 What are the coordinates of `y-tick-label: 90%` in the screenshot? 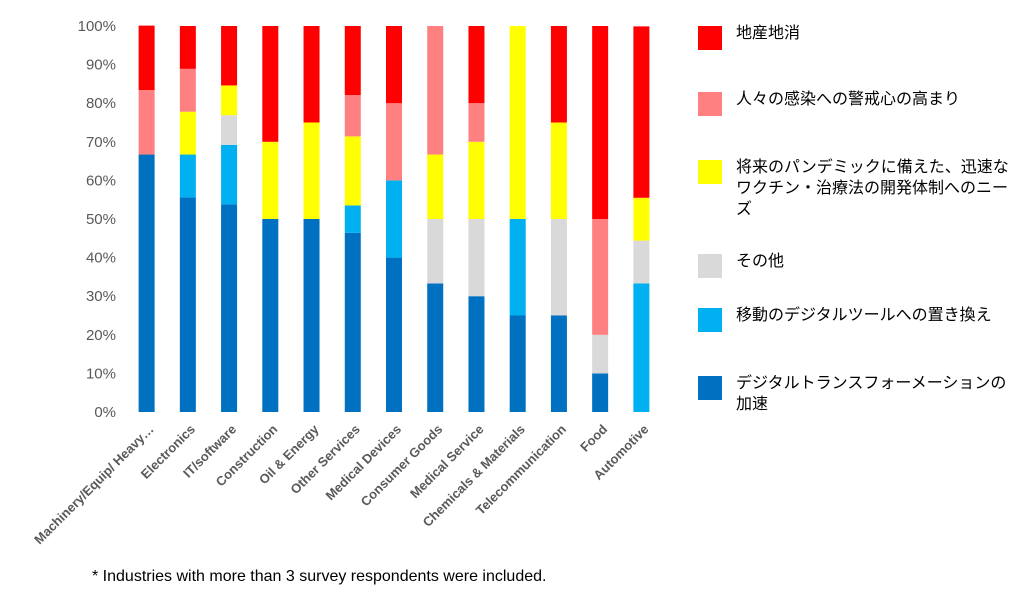 It's located at (101, 65).